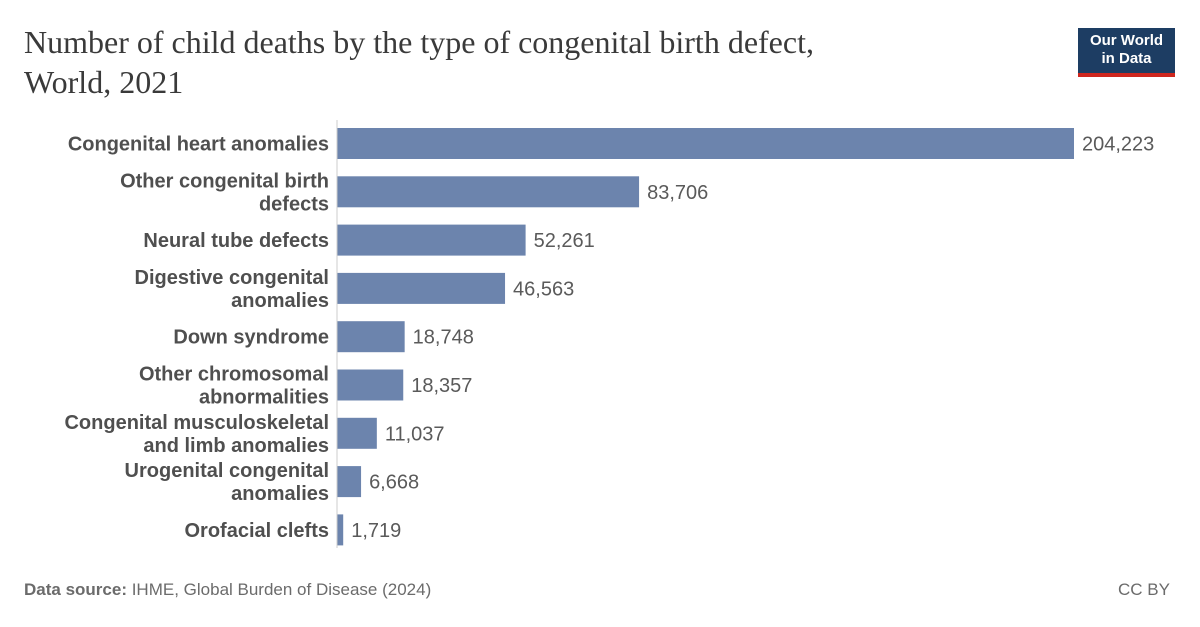  I want to click on value-label: 52,261, so click(564, 241).